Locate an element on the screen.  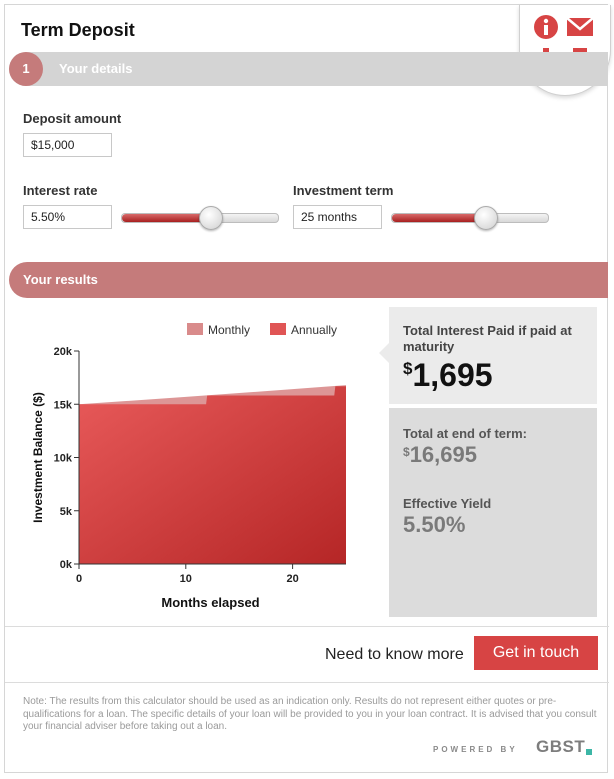
gbst-logo: GBST is located at coordinates (561, 746).